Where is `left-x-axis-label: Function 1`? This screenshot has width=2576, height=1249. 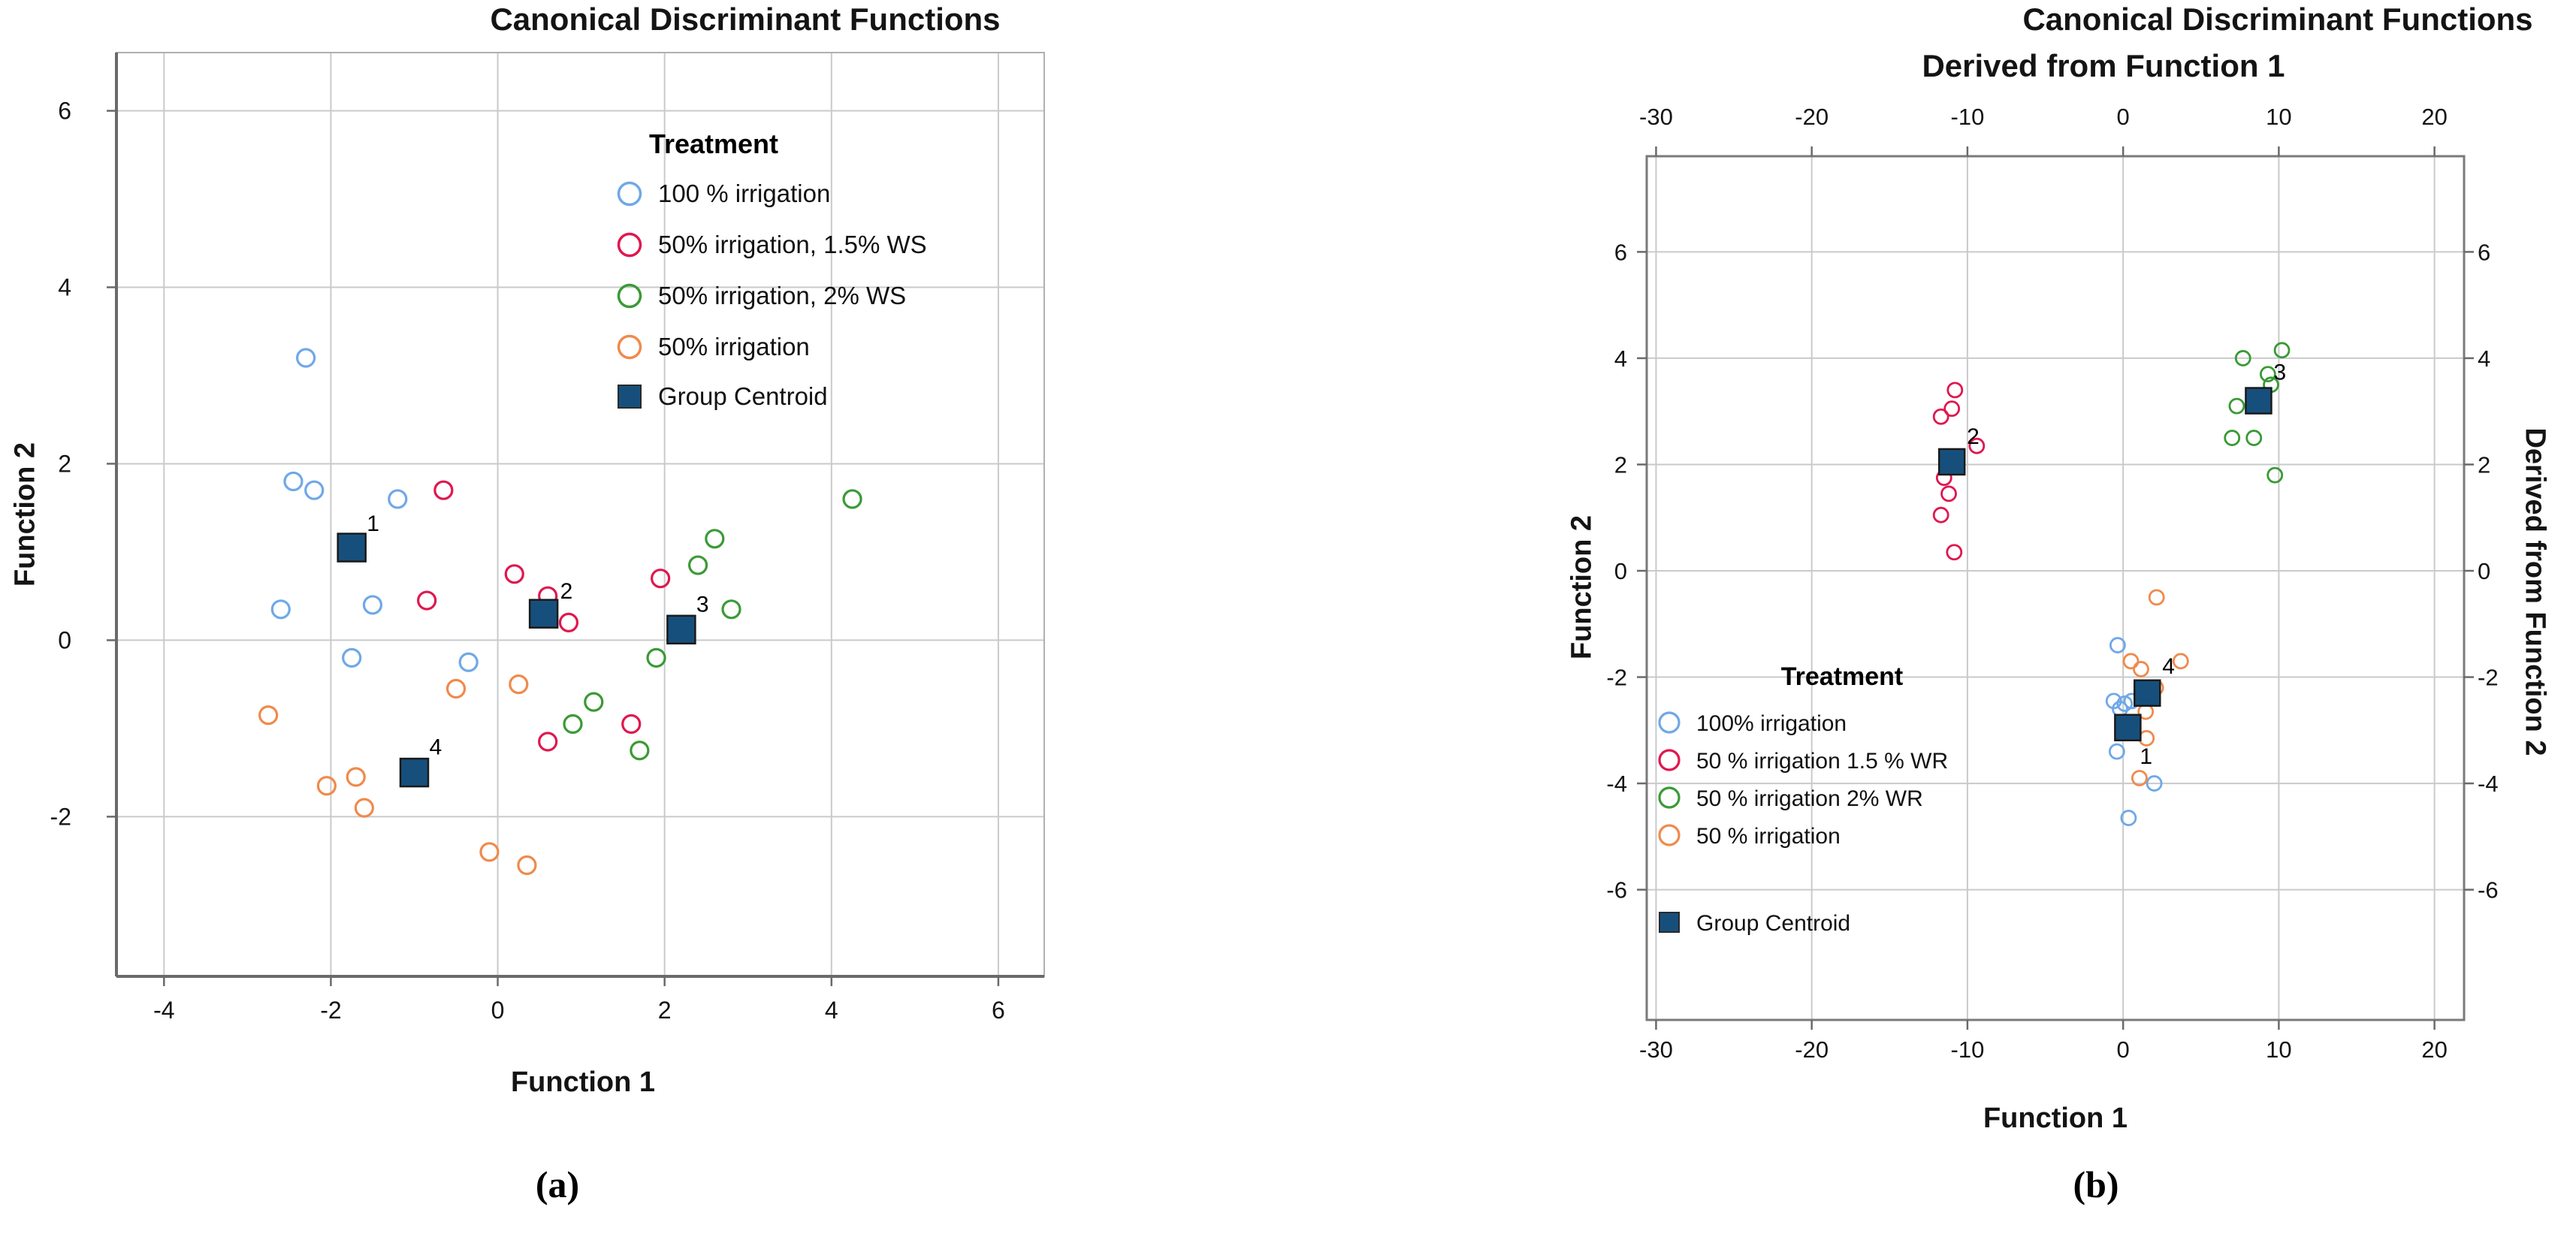
left-x-axis-label: Function 1 is located at coordinates (583, 1082).